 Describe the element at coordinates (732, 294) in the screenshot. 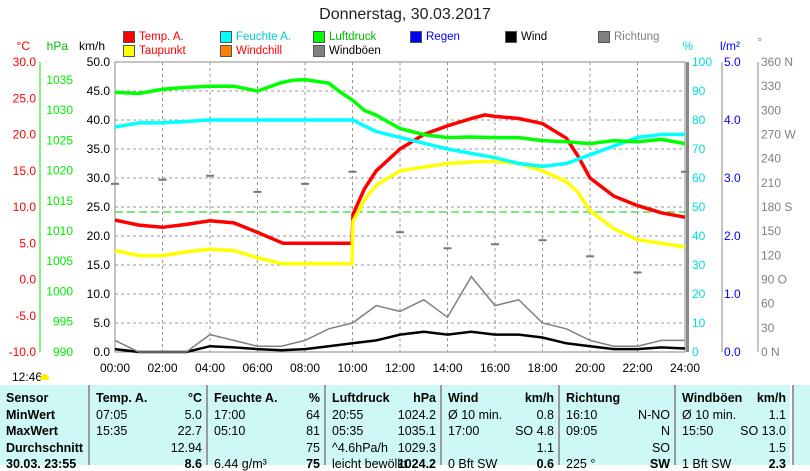

I see `rain-tick: 1.0` at that location.